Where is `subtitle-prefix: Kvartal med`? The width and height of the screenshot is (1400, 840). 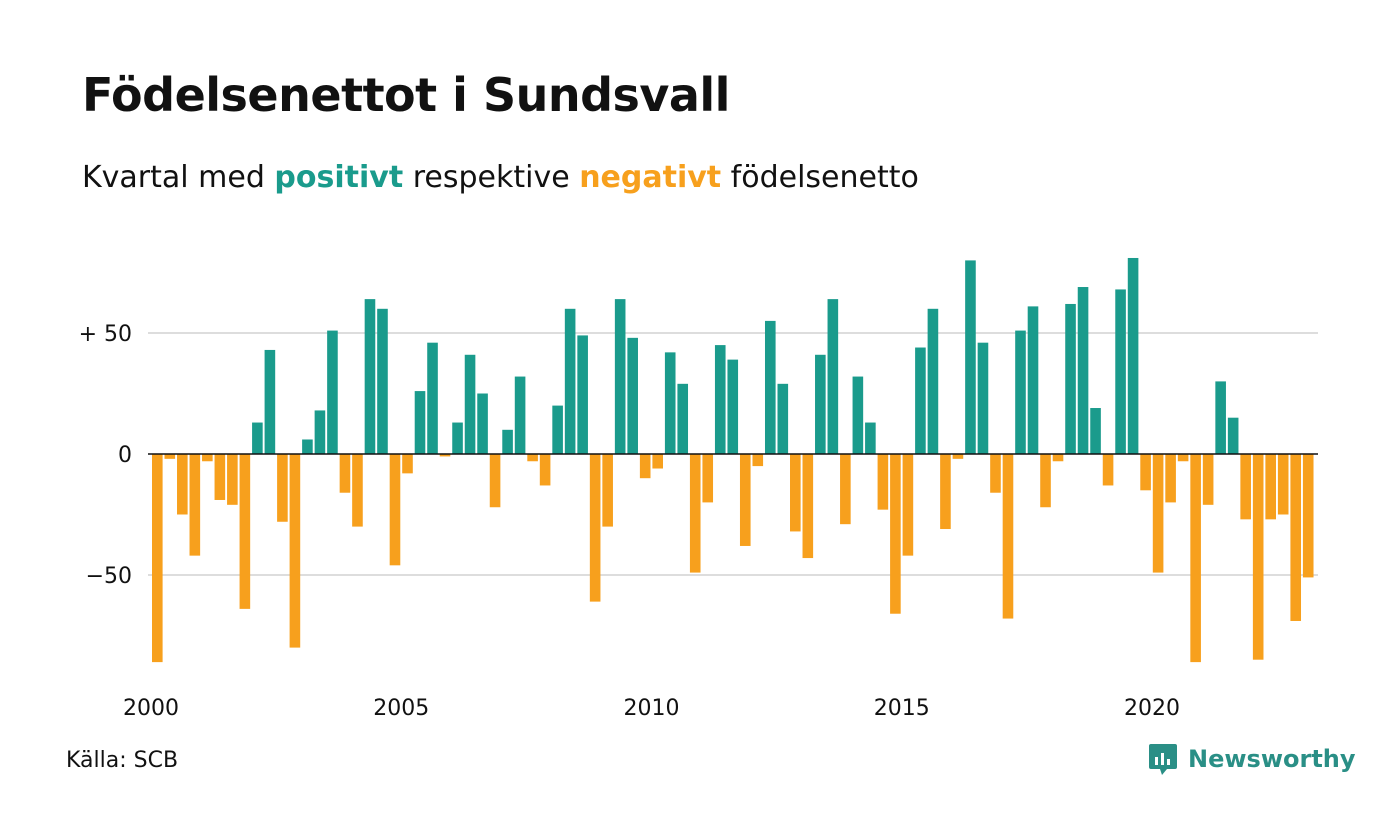
subtitle-prefix: Kvartal med is located at coordinates (178, 177).